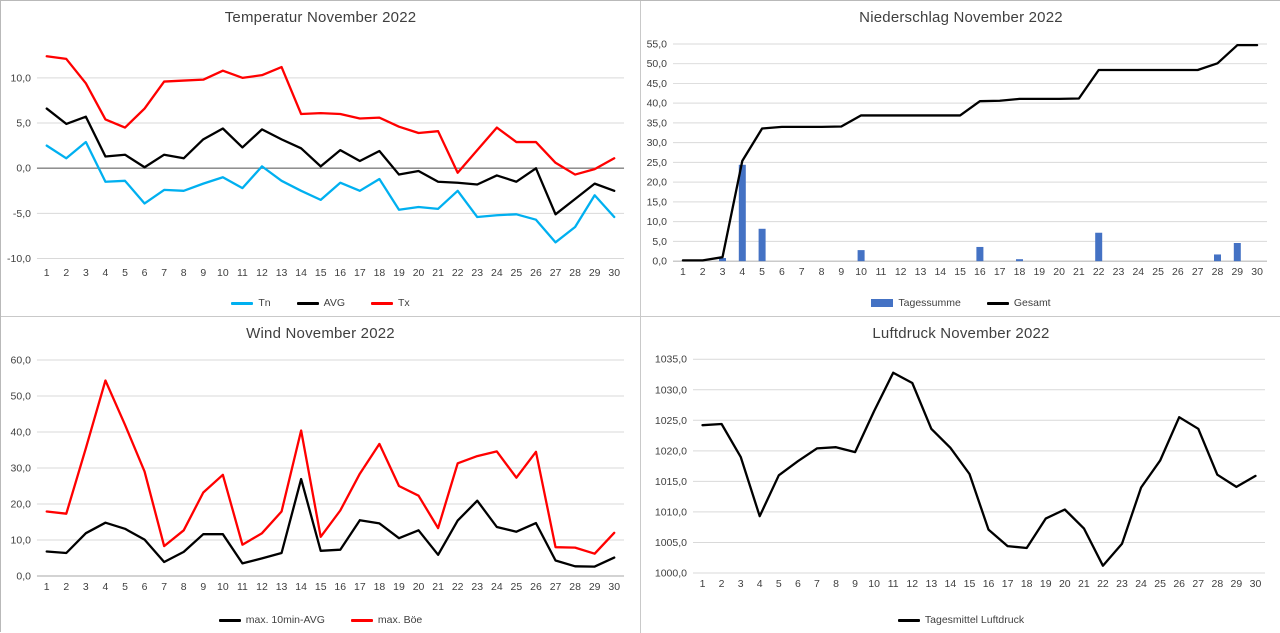  Describe the element at coordinates (657, 143) in the screenshot. I see `svg-text: 30,0` at that location.